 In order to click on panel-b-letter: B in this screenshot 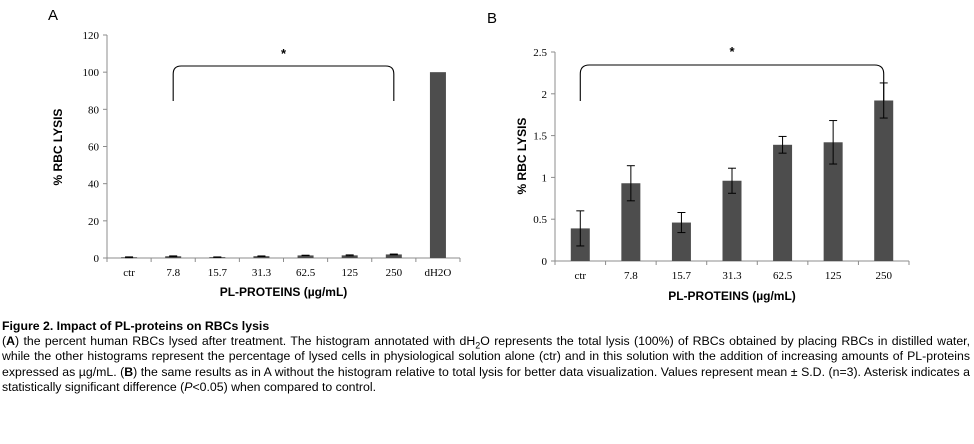, I will do `click(492, 18)`.